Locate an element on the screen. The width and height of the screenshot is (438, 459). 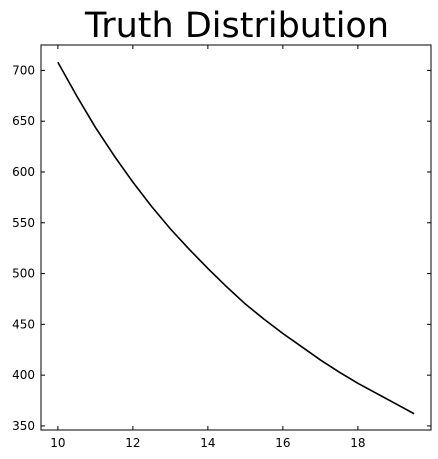
y-tick-label: 500 is located at coordinates (23, 274).